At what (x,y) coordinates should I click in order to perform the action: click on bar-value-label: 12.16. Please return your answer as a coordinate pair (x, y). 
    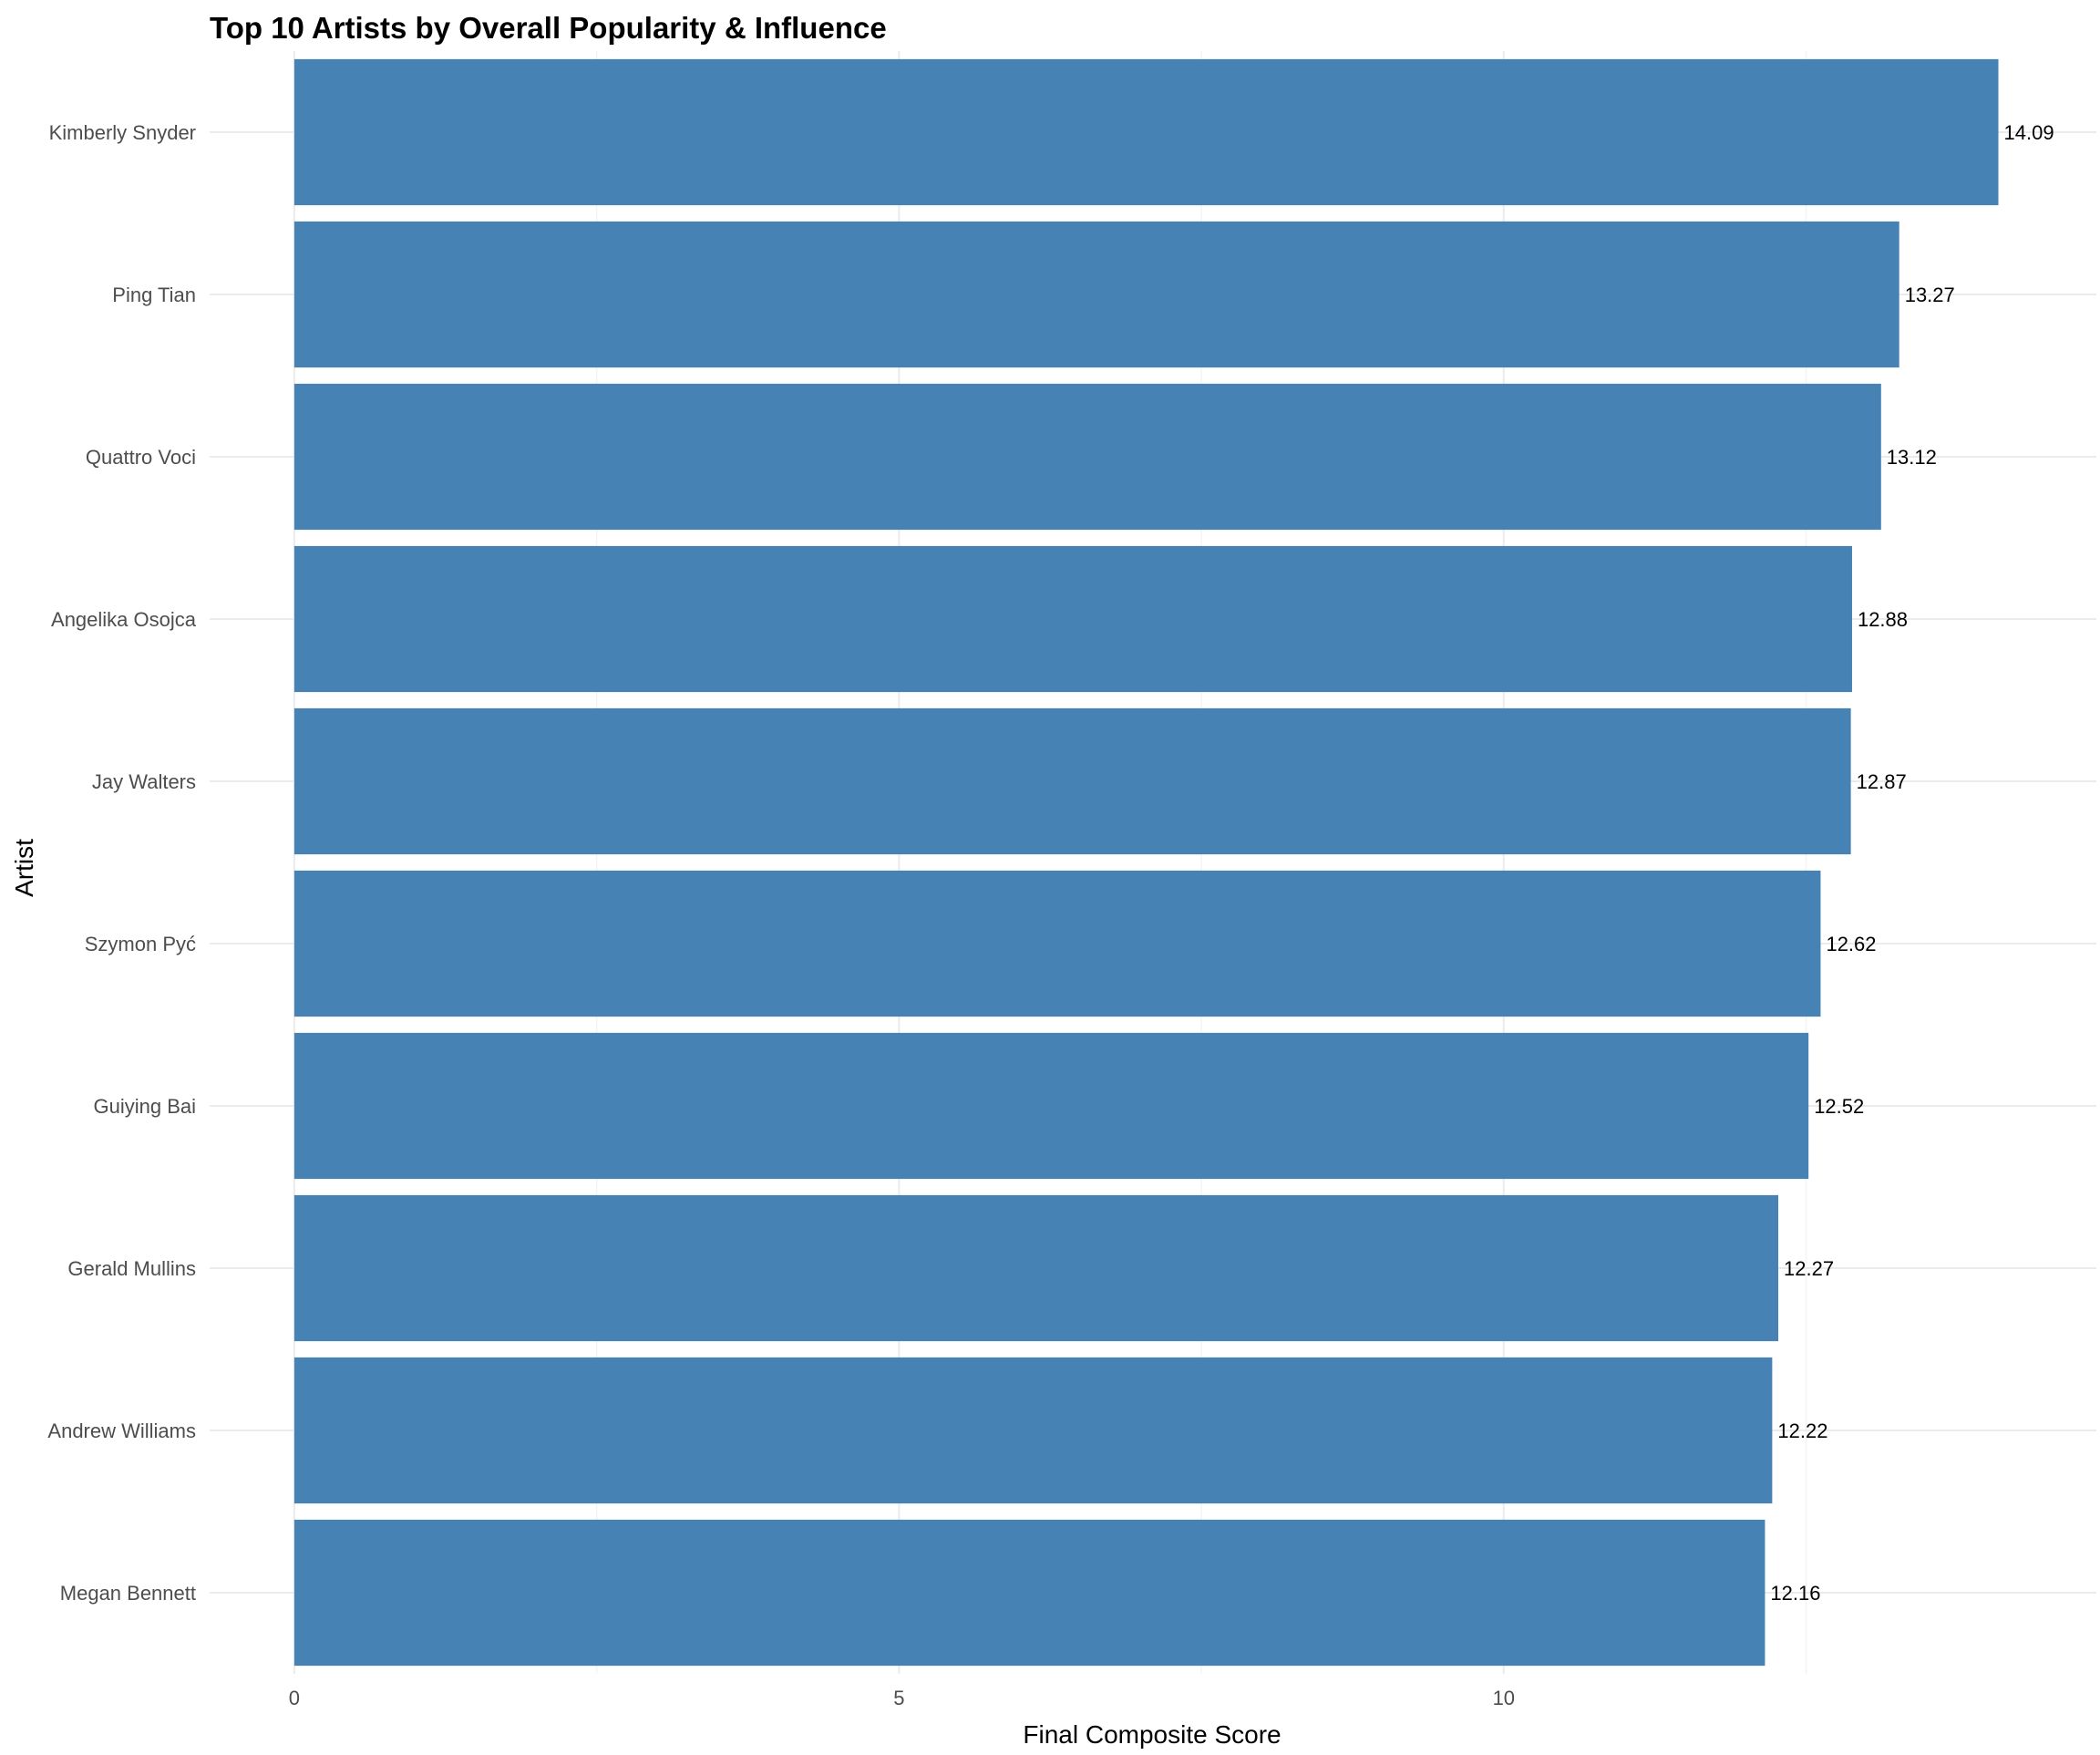
    Looking at the image, I should click on (1795, 1593).